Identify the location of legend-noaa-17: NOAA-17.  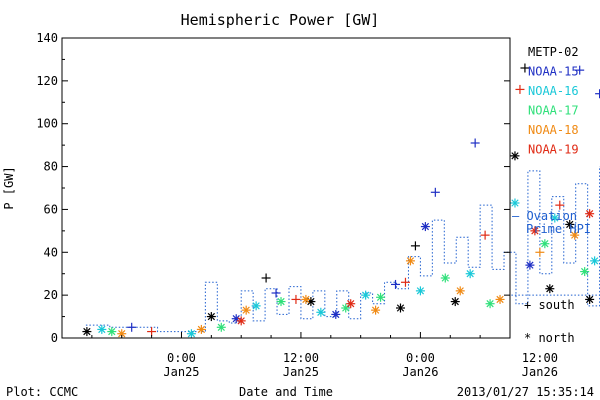
(553, 111).